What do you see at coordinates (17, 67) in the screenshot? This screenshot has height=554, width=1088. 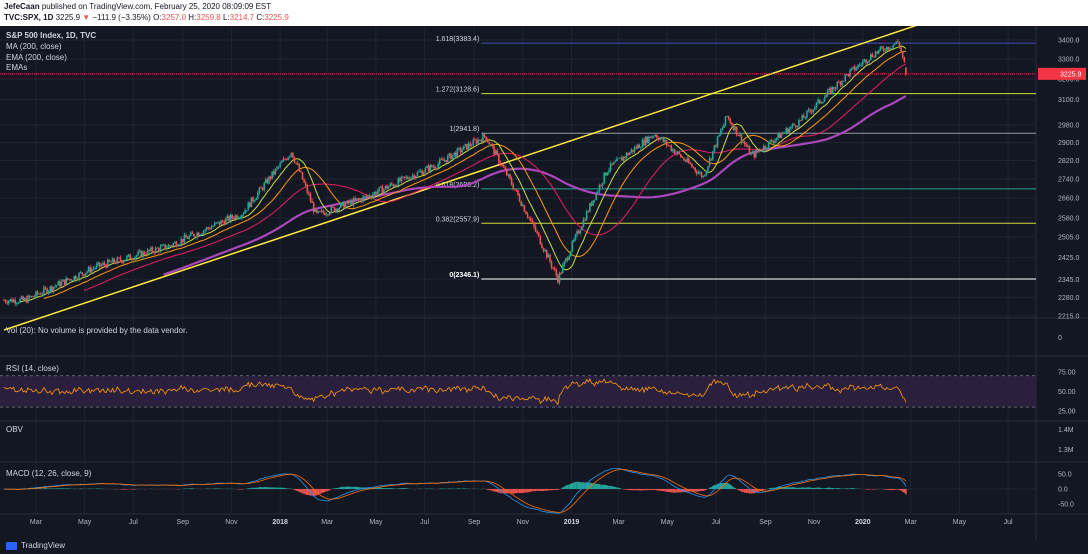 I see `emas-legend: EMAs` at bounding box center [17, 67].